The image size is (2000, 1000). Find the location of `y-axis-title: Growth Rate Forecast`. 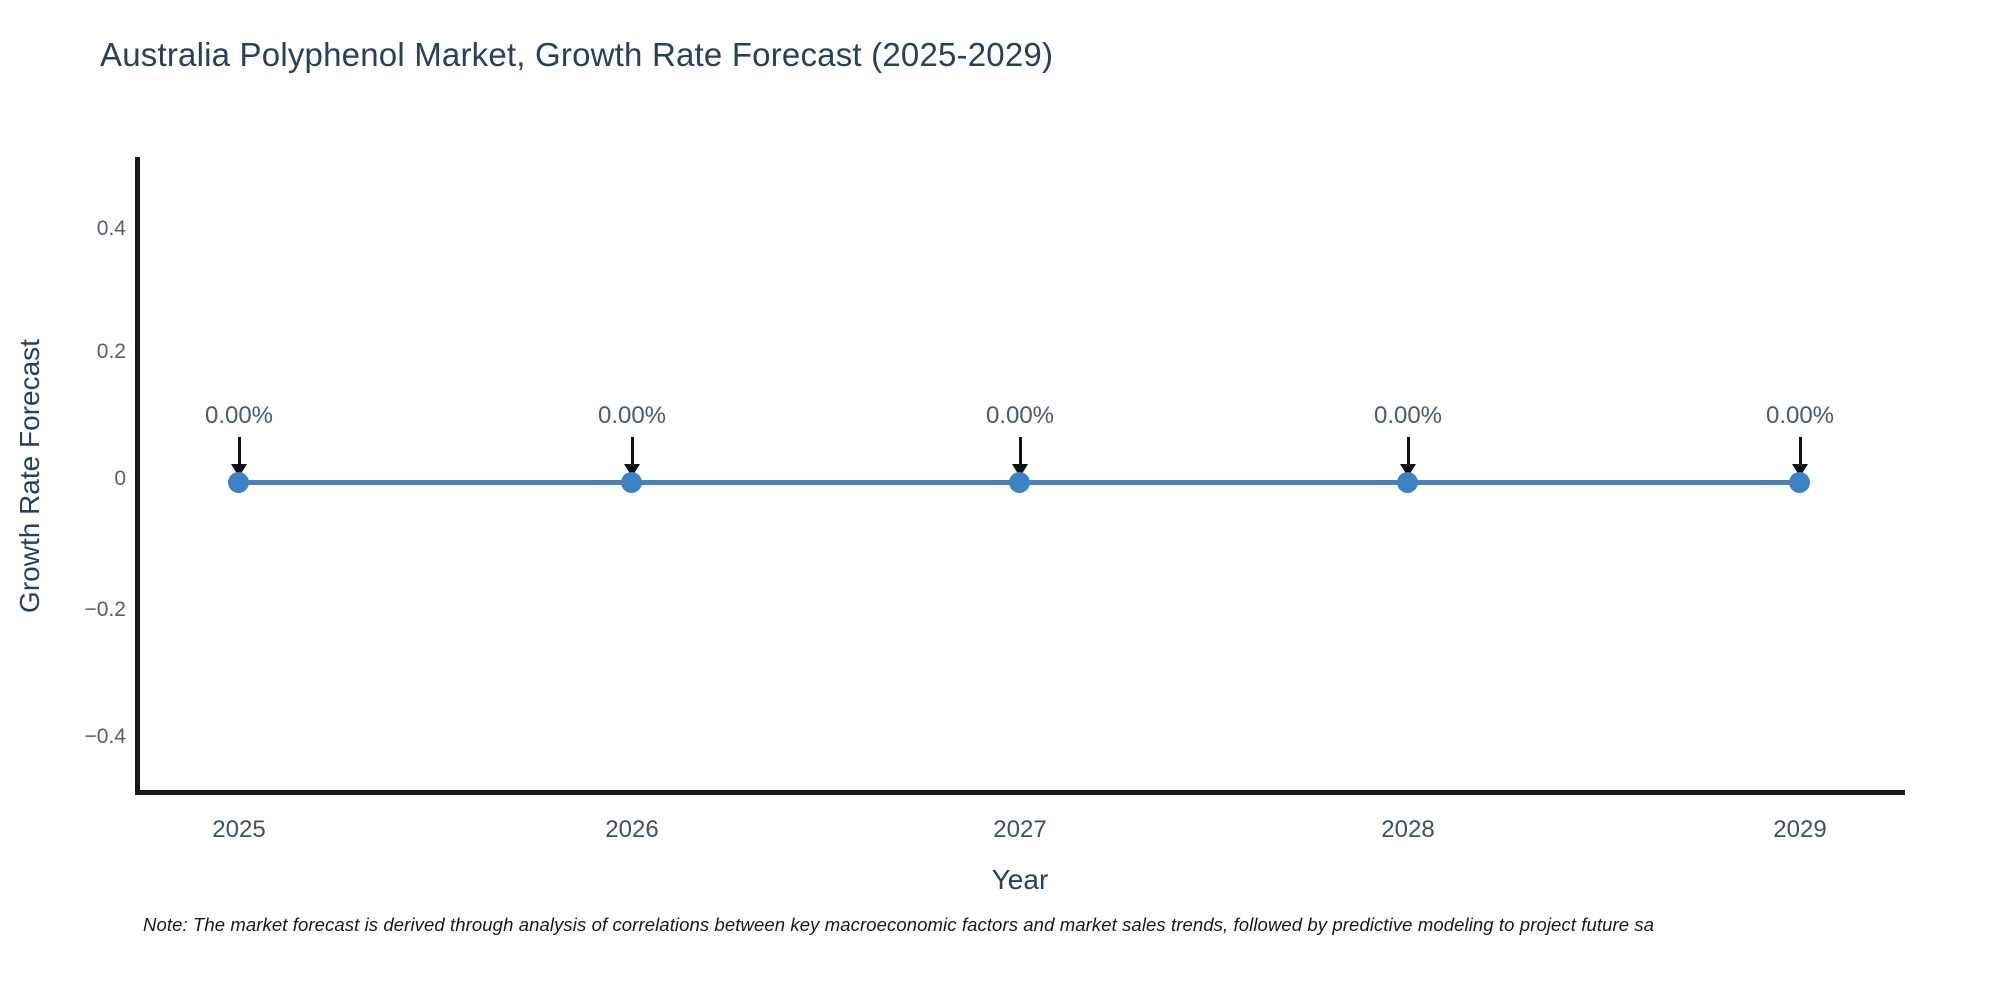

y-axis-title: Growth Rate Forecast is located at coordinates (29, 476).